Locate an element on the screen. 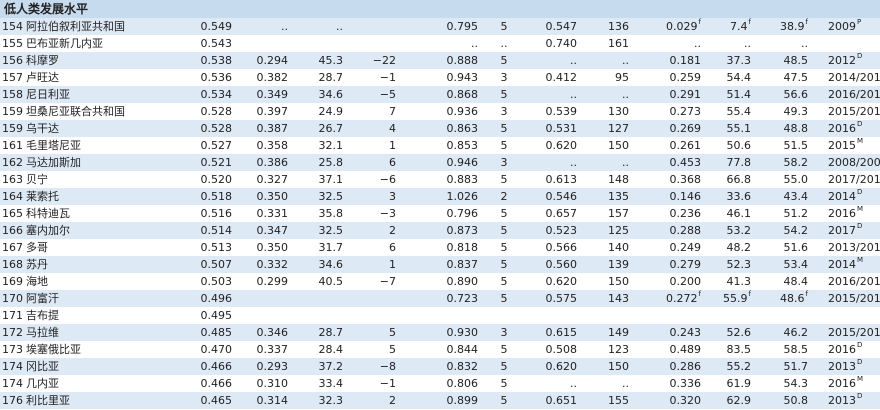 Image resolution: width=880 pixels, height=410 pixels. country: 科摩罗 is located at coordinates (99, 60).